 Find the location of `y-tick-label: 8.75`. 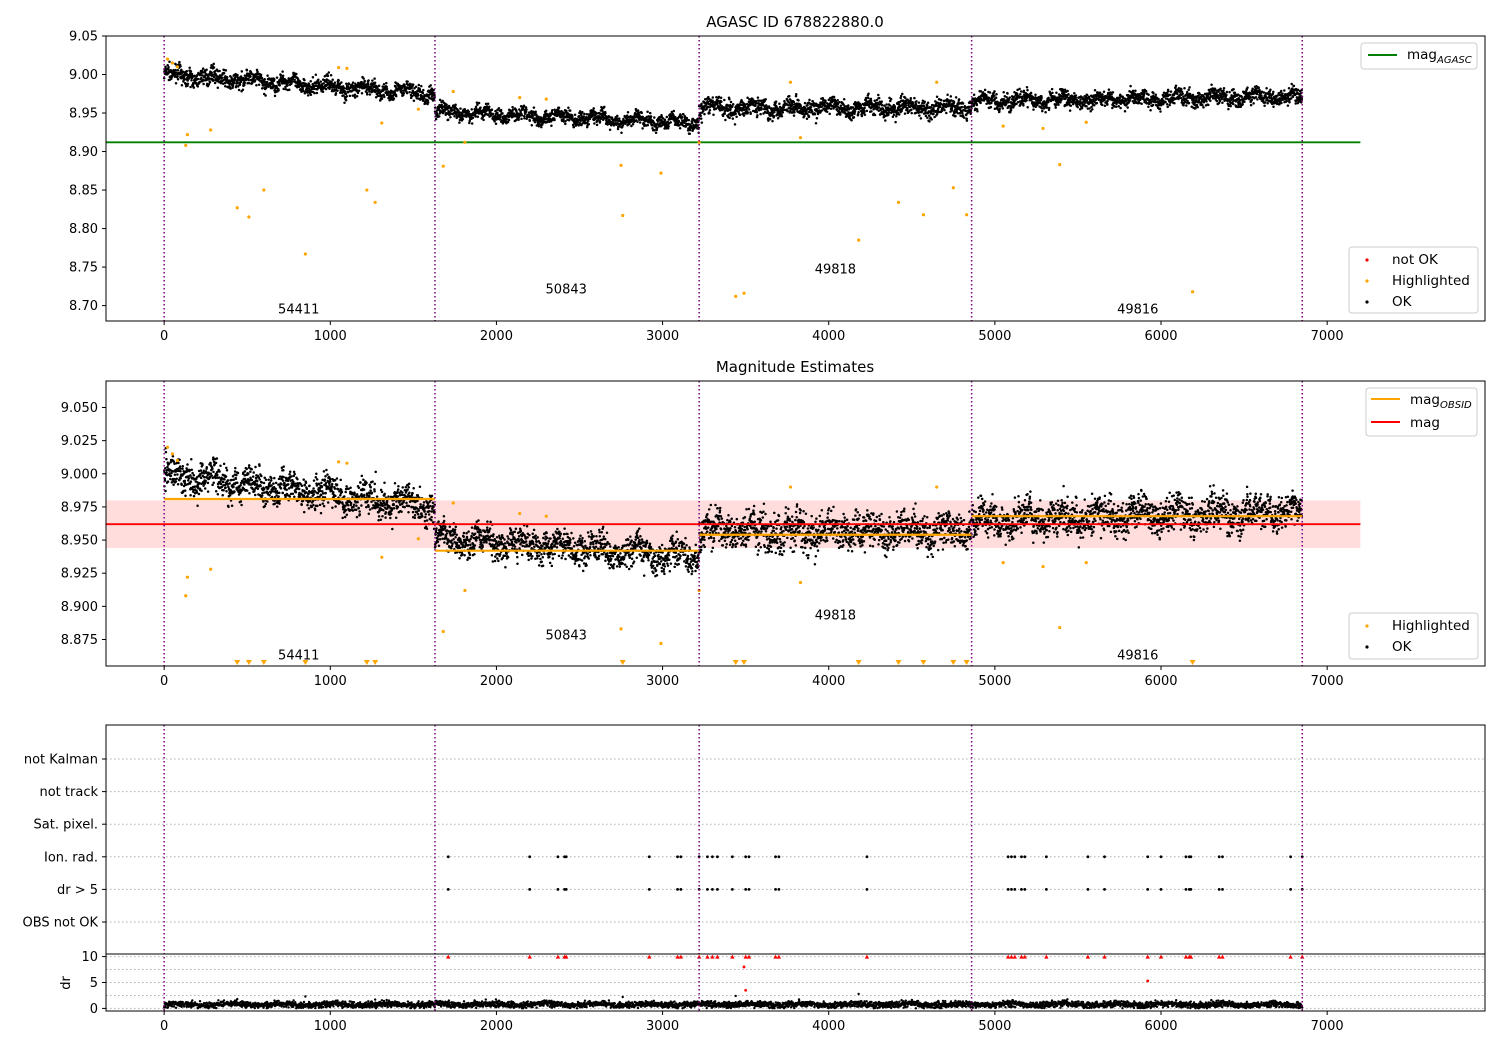

y-tick-label: 8.75 is located at coordinates (83, 268).